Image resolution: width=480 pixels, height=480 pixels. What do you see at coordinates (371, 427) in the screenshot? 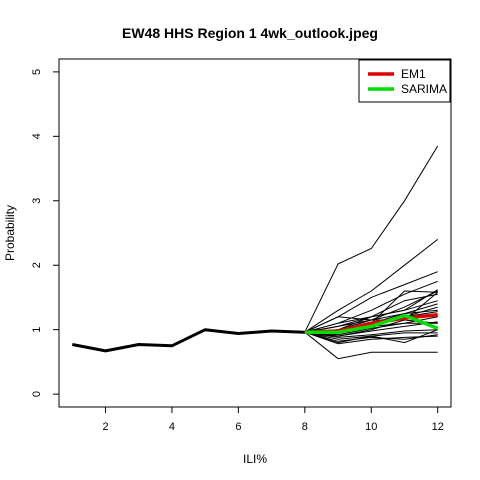
I see `x-tick-label: 10` at bounding box center [371, 427].